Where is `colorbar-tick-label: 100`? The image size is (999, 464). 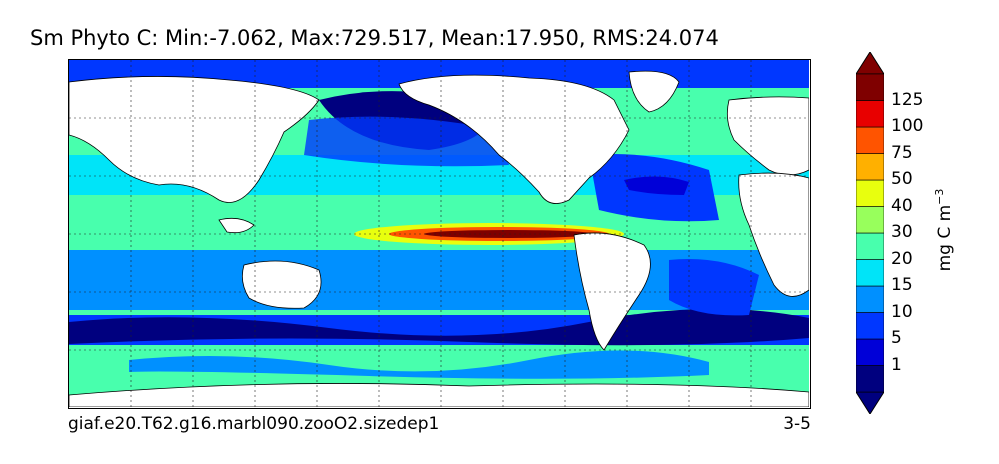 colorbar-tick-label: 100 is located at coordinates (907, 126).